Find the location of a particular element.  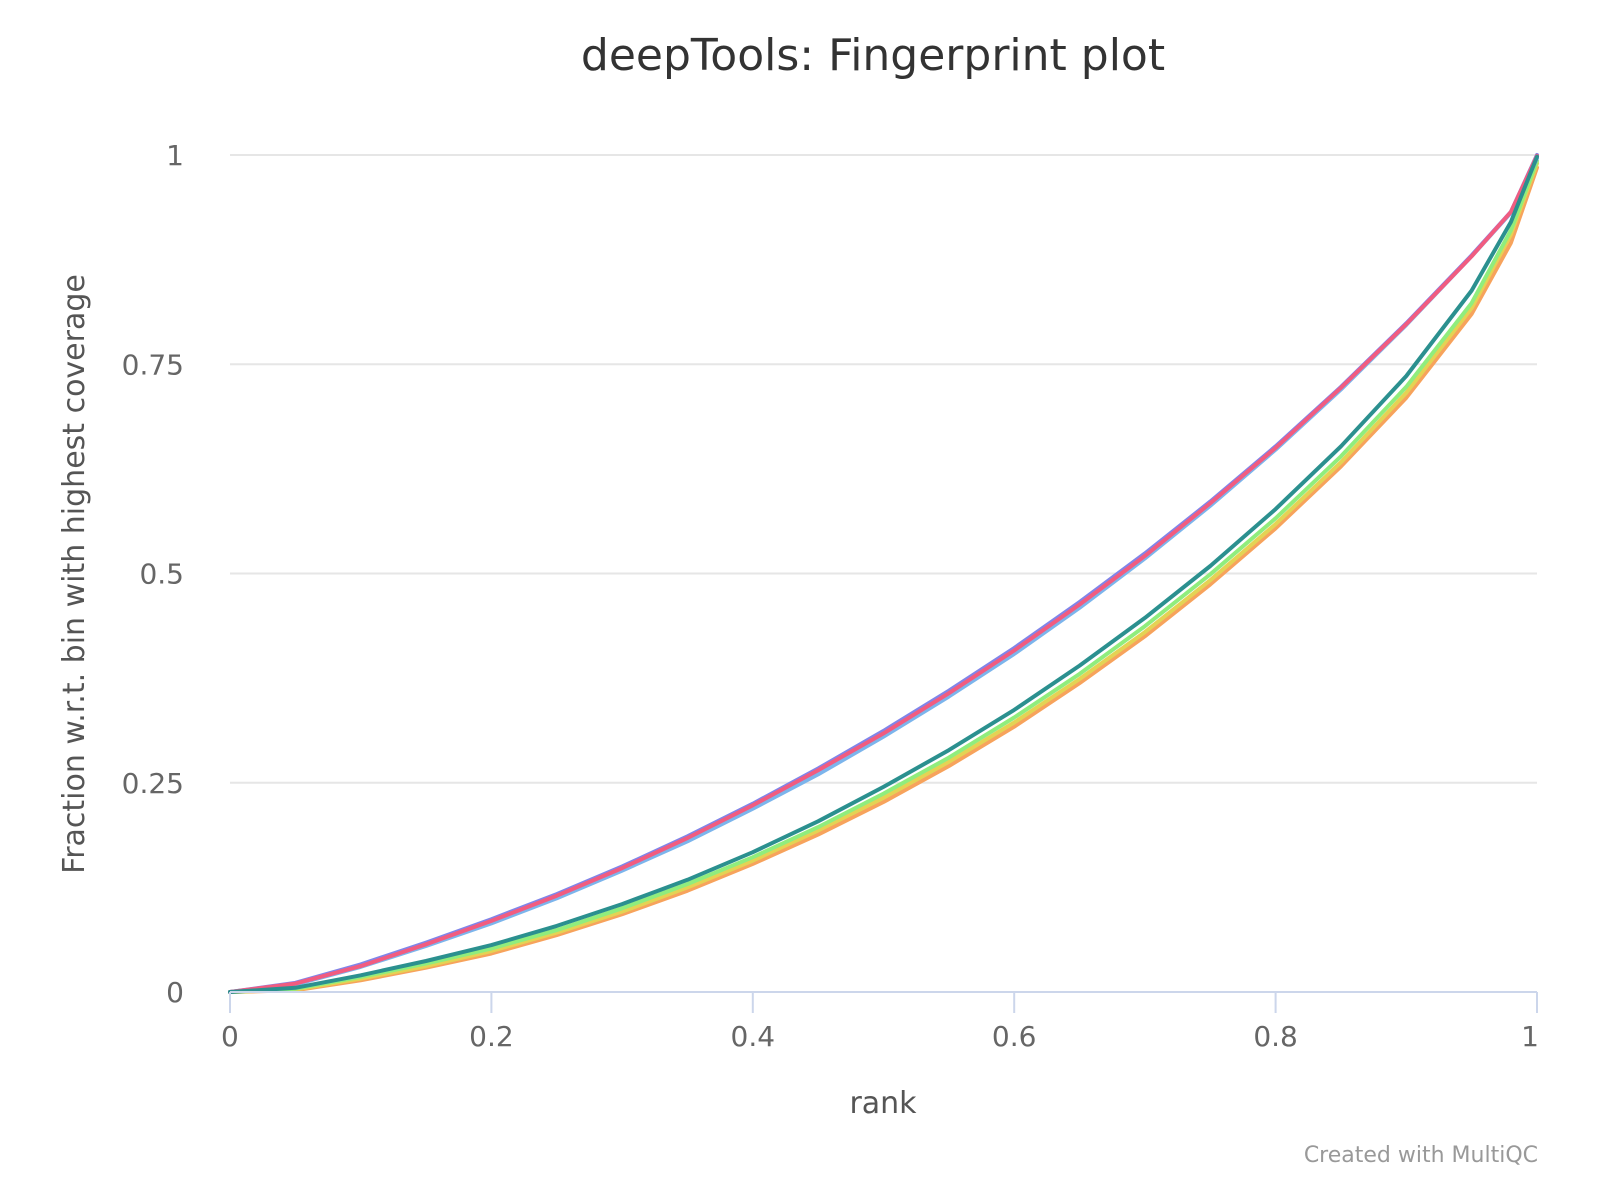

x-tick-label: 0.2 is located at coordinates (491, 1036).